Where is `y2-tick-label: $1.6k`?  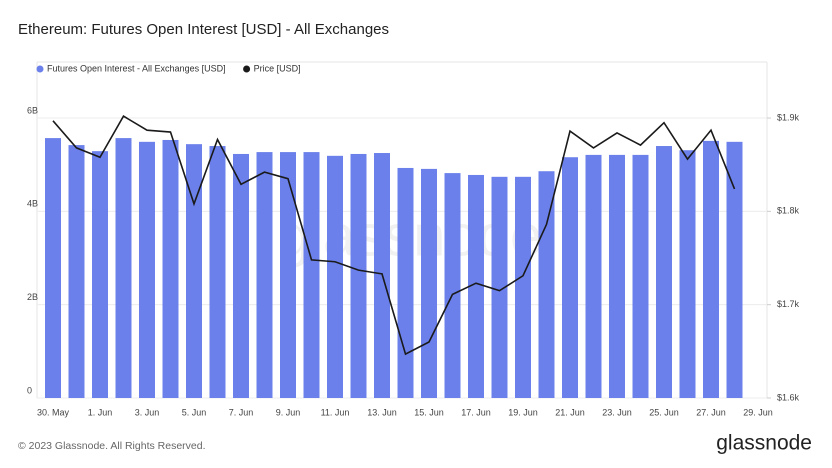
y2-tick-label: $1.6k is located at coordinates (788, 397).